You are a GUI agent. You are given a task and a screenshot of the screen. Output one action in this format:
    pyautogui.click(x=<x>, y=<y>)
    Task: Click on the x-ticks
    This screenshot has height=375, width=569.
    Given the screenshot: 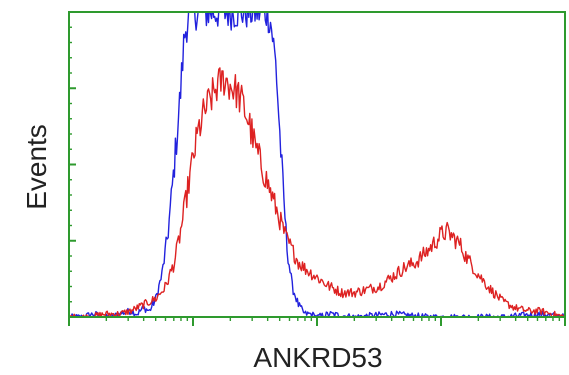 What is the action you would take?
    pyautogui.click(x=317, y=321)
    